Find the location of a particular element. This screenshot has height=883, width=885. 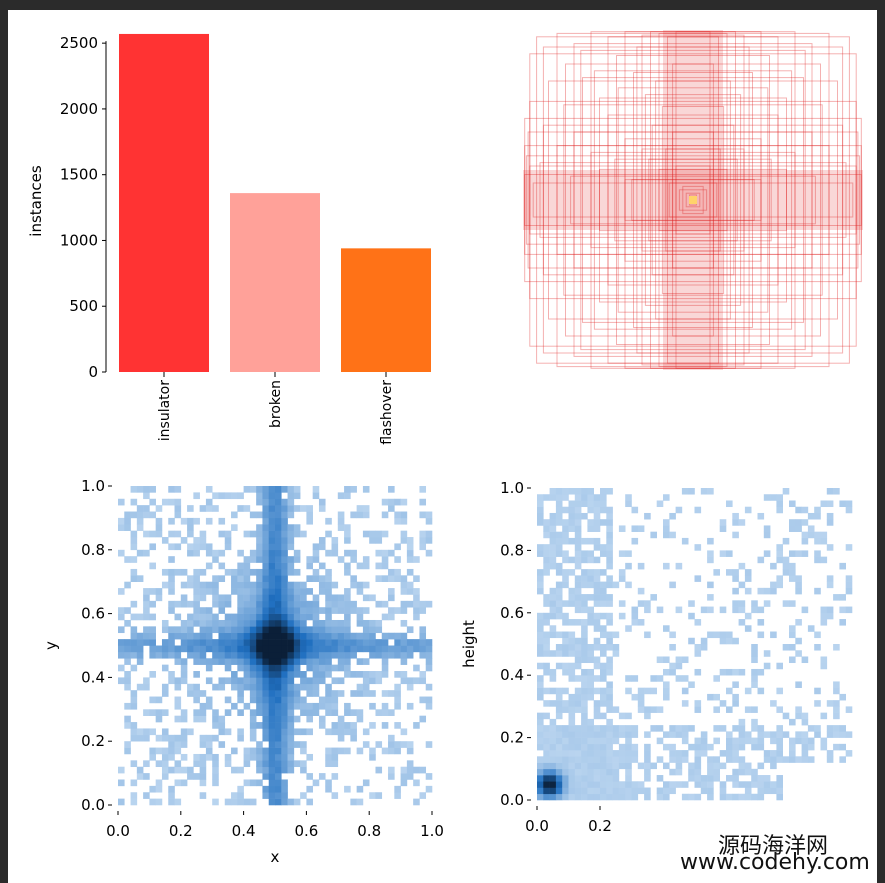

y-tick-label: 0.0 is located at coordinates (512, 800).